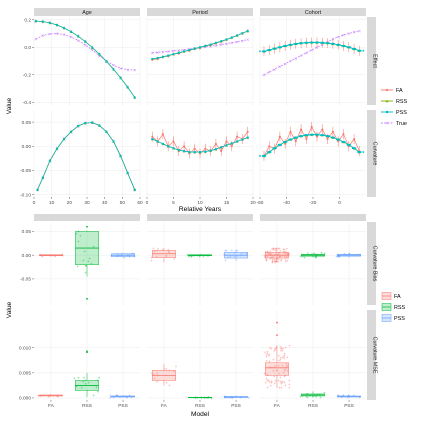 The width and height of the screenshot is (423, 423). Describe the element at coordinates (27, 232) in the screenshot. I see `y-tick-label: 0.05` at that location.